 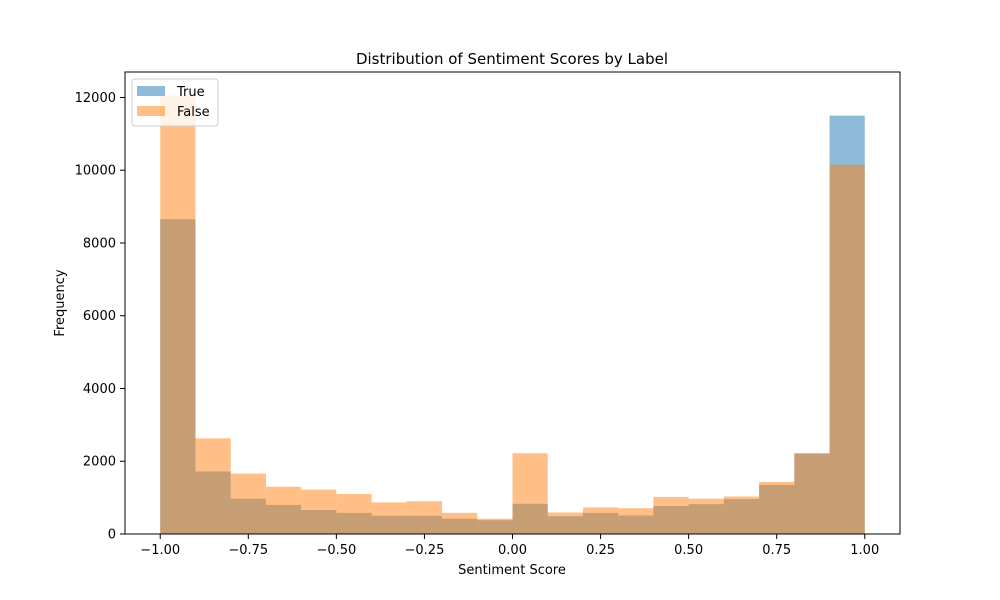 What do you see at coordinates (190, 92) in the screenshot?
I see `legend-label-true: True` at bounding box center [190, 92].